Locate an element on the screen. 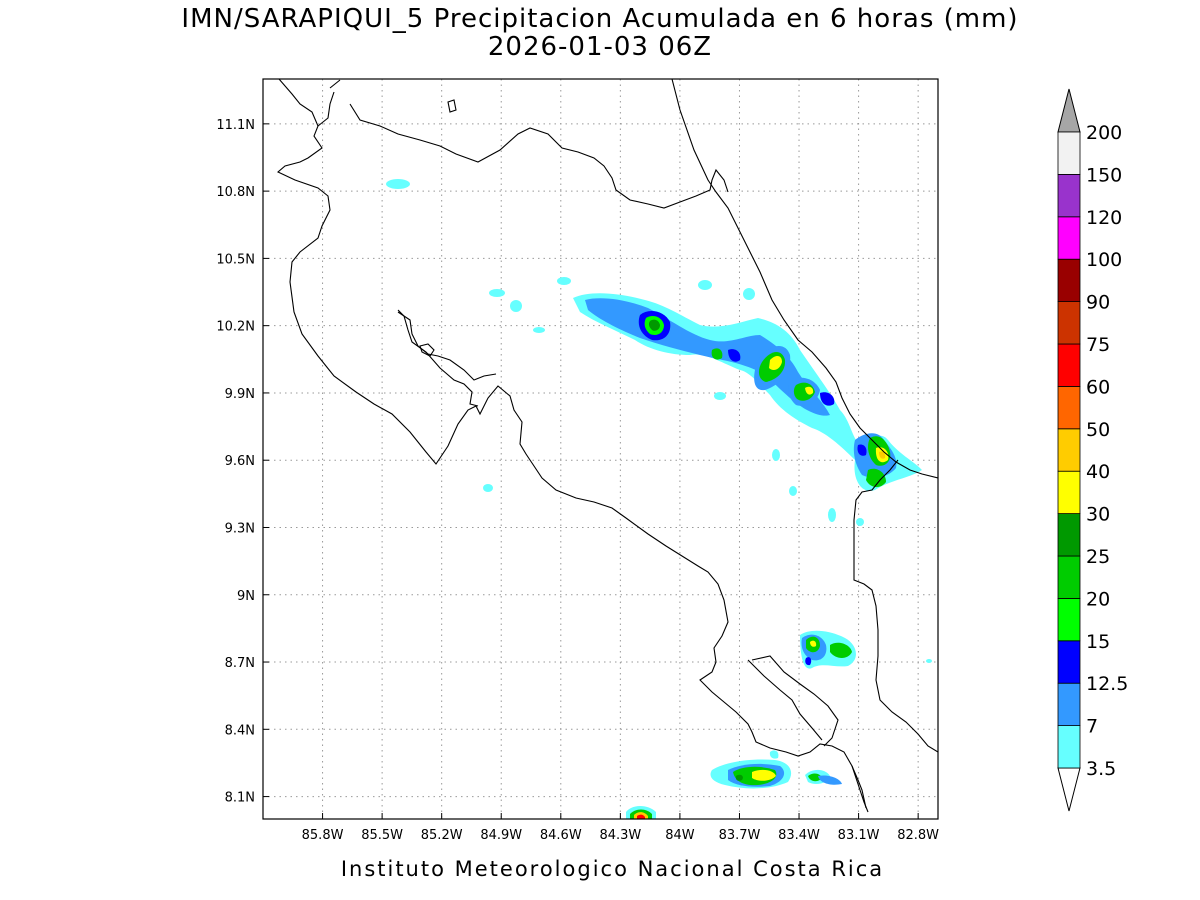 The image size is (1200, 900). tick-label-lat-4: 9.9N is located at coordinates (240, 394).